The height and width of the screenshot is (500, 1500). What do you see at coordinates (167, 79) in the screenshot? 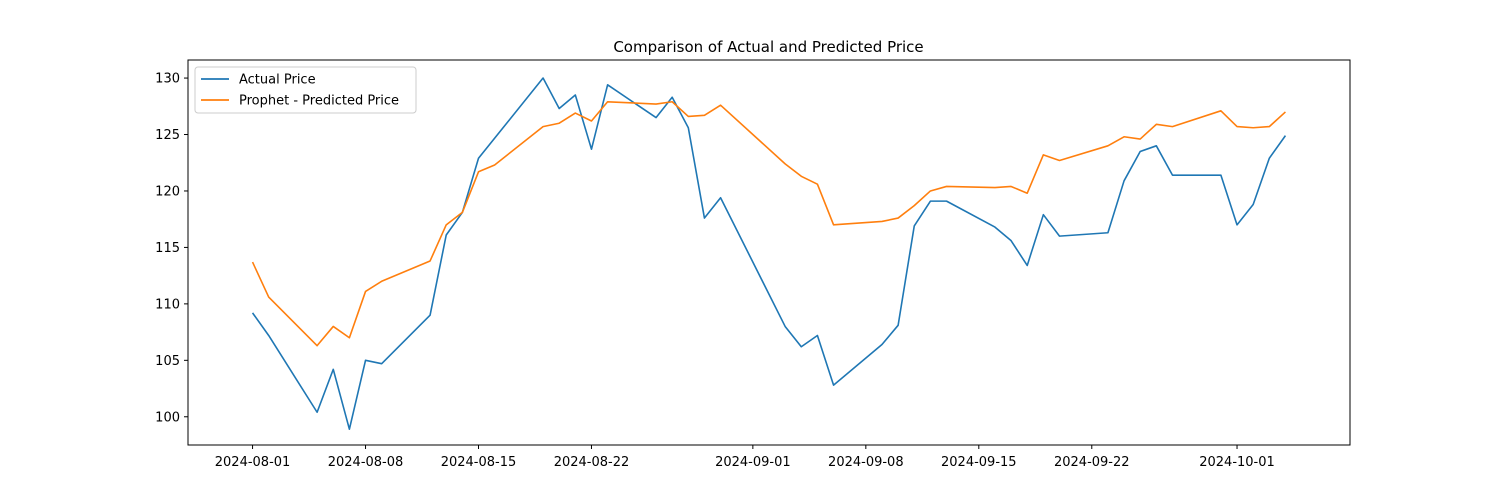
I see `y-tick-label: 130` at bounding box center [167, 79].